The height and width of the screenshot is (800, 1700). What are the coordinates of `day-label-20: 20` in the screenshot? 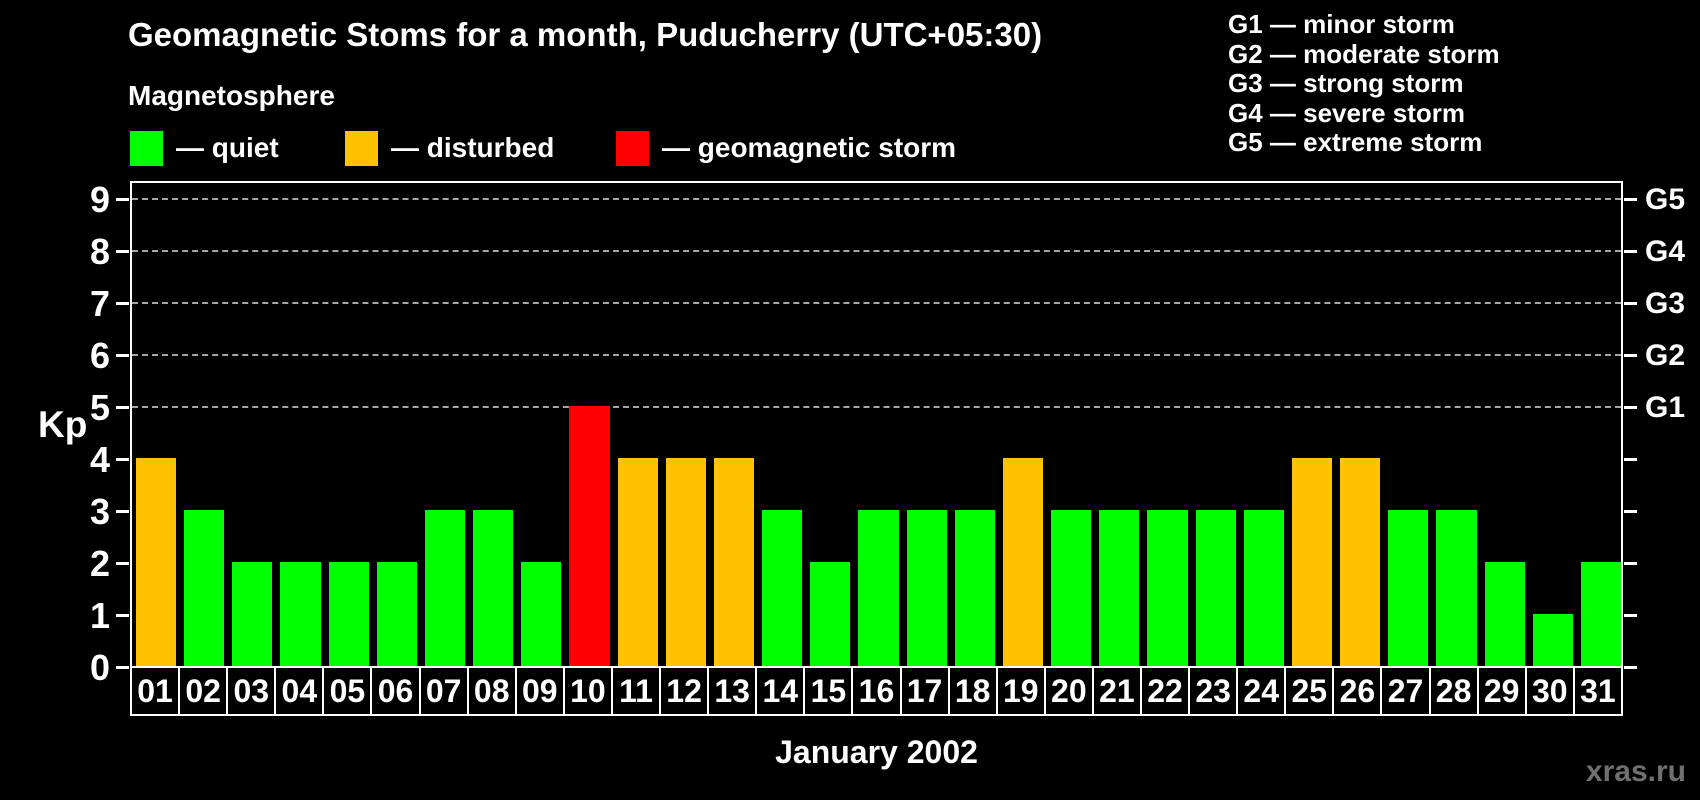 It's located at (1068, 691).